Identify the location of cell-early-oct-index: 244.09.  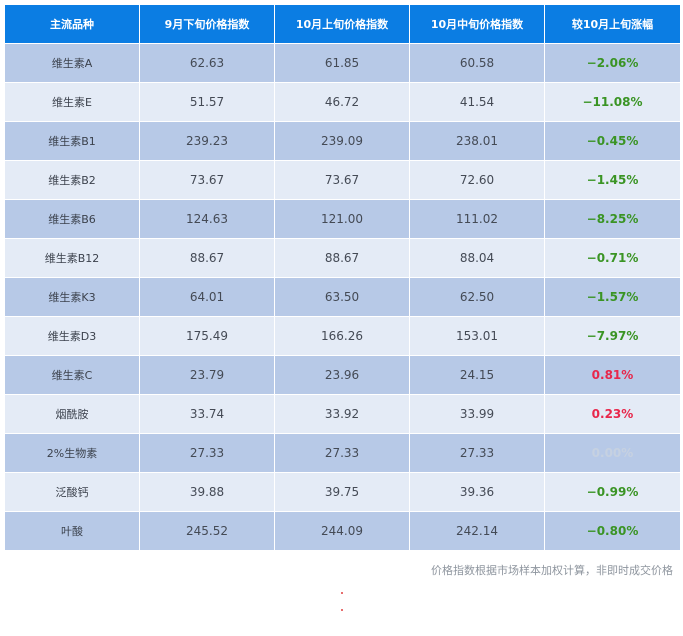
(342, 531).